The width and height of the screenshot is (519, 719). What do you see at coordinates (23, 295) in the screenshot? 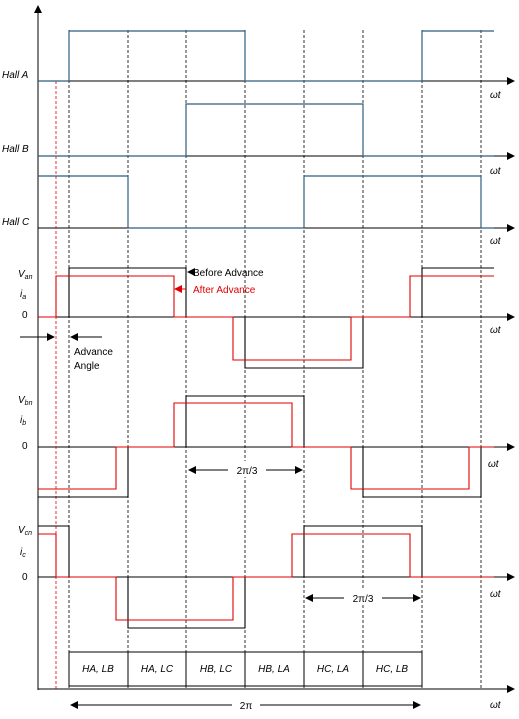
I see `i-a-label: ia` at bounding box center [23, 295].